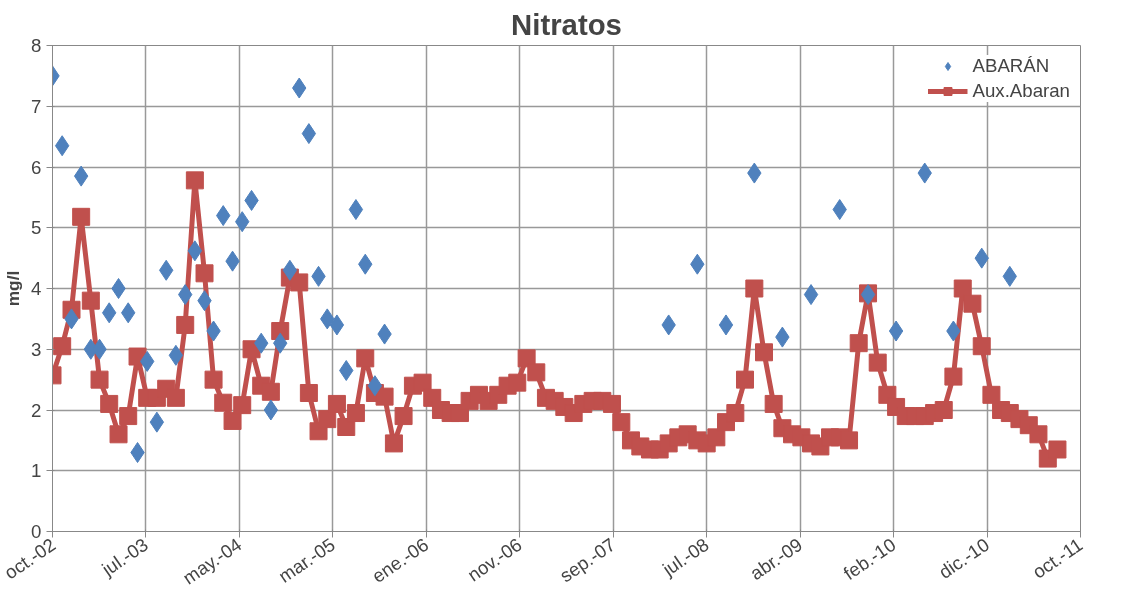  What do you see at coordinates (36, 471) in the screenshot?
I see `y-tick-label: 1` at bounding box center [36, 471].